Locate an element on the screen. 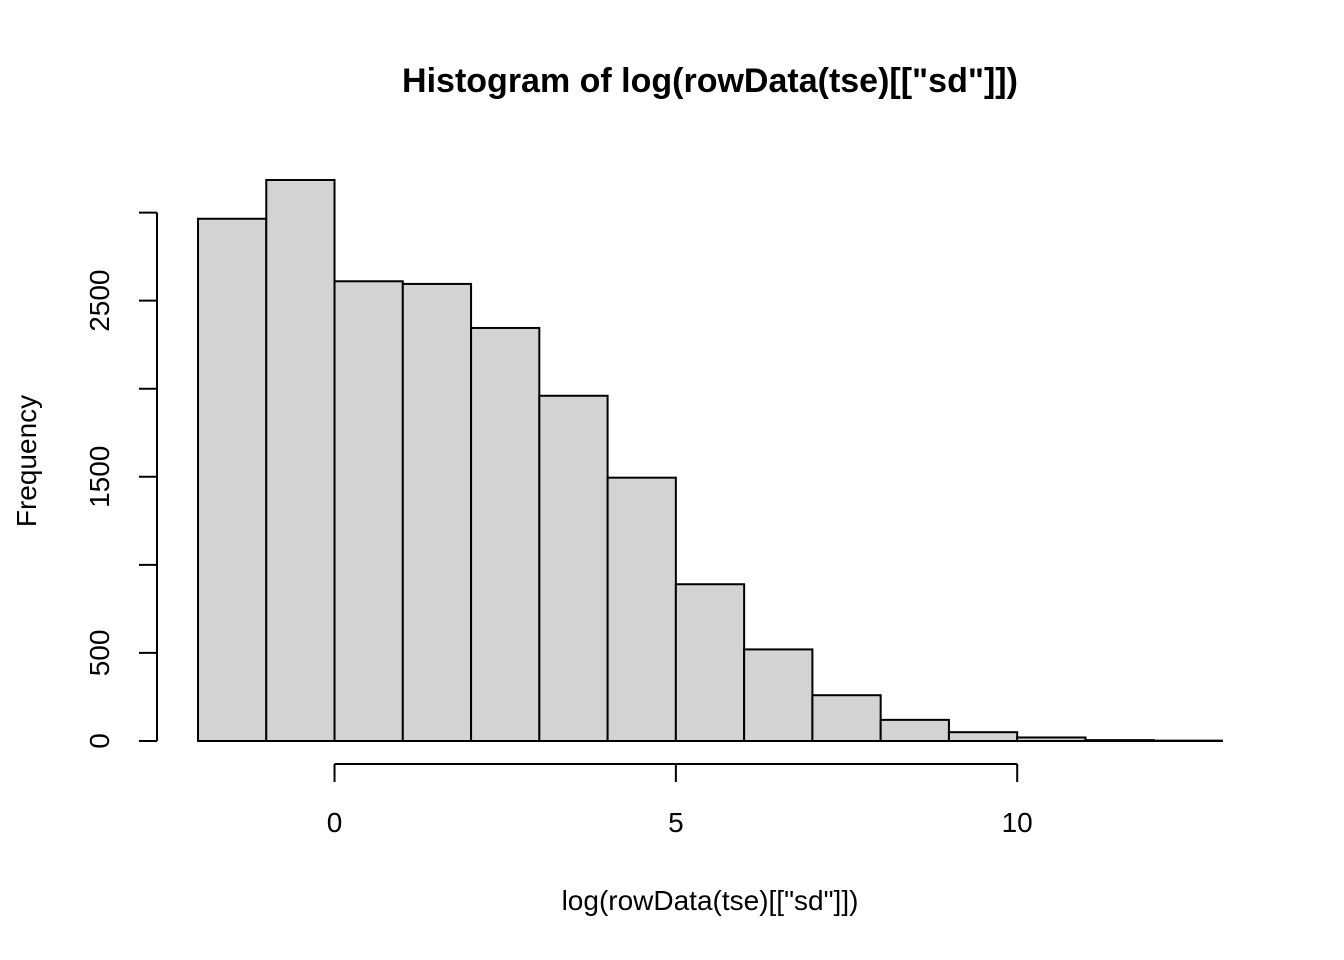  x-tick-label: 10 is located at coordinates (1017, 822).